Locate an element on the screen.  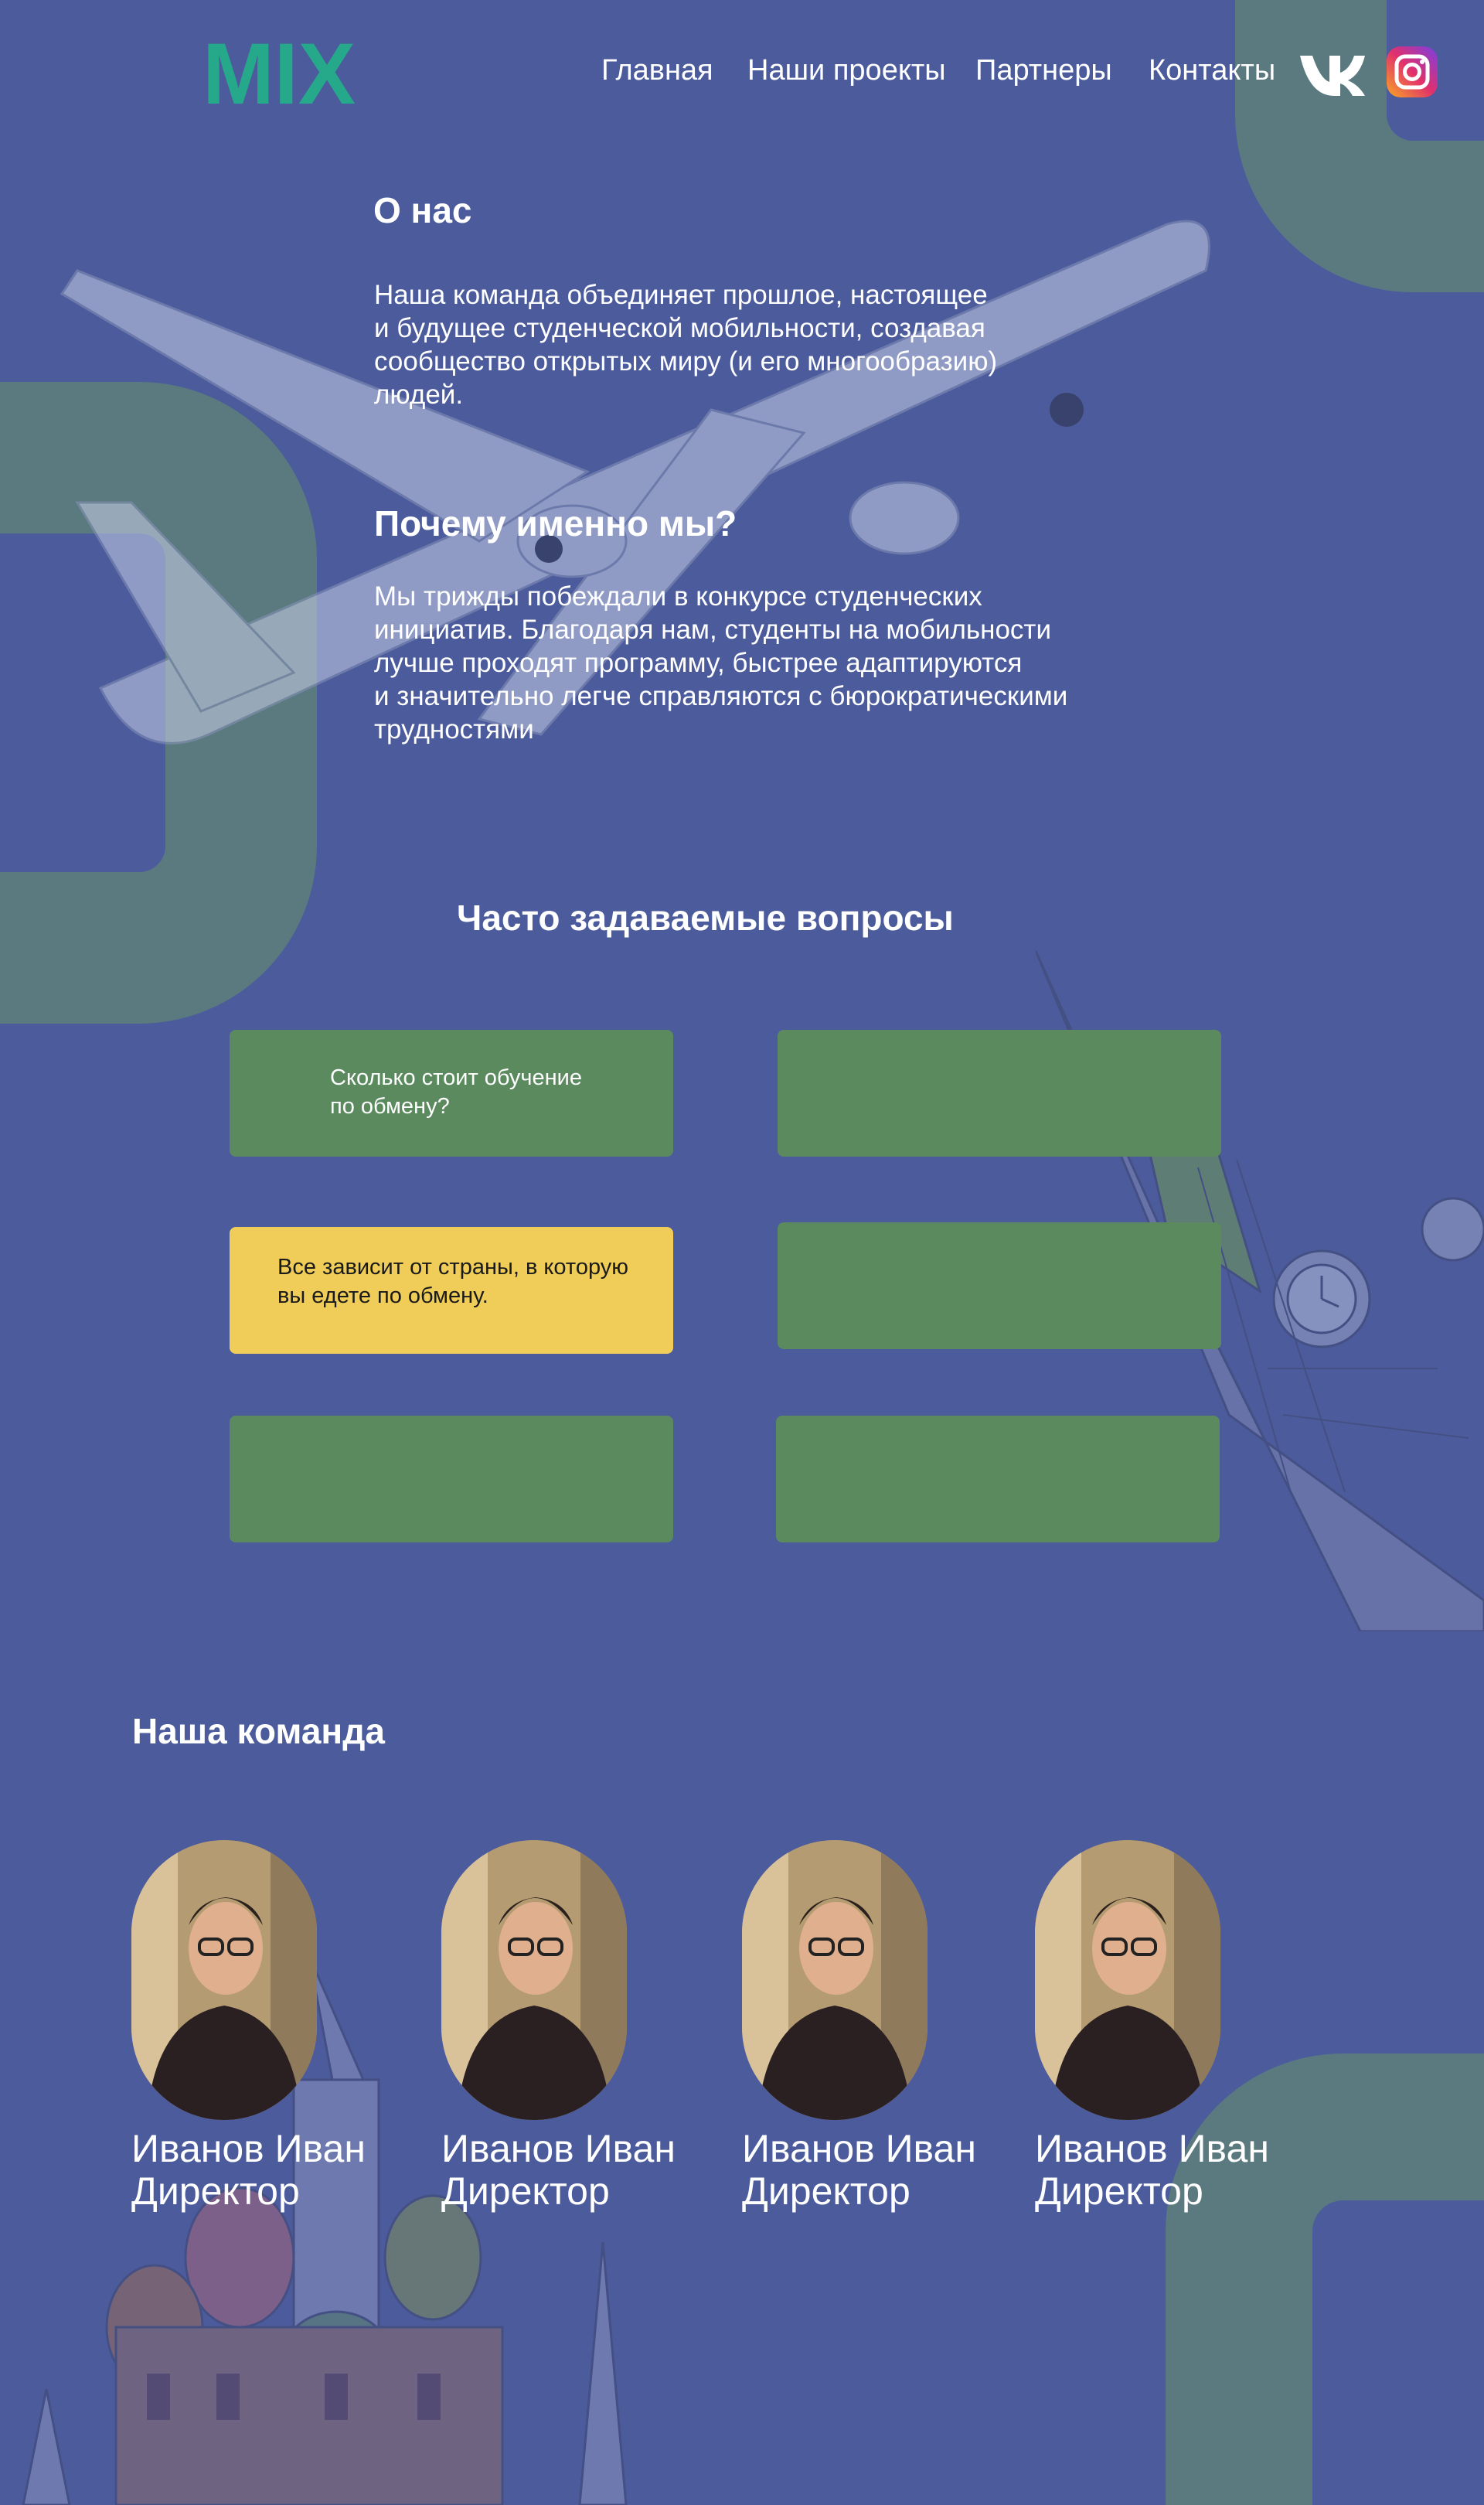
decorative-shape-bottom-right is located at coordinates (1325, 2279).